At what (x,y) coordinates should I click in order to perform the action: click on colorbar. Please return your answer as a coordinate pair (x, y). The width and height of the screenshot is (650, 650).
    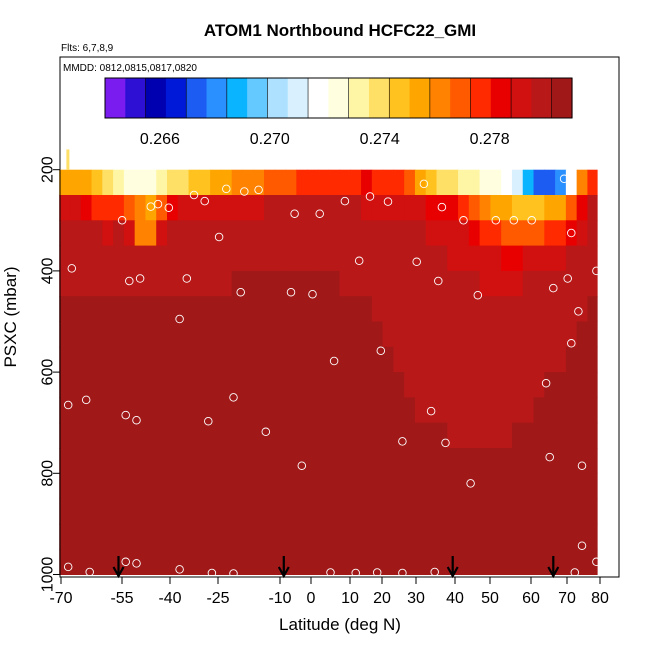
    Looking at the image, I should click on (338, 98).